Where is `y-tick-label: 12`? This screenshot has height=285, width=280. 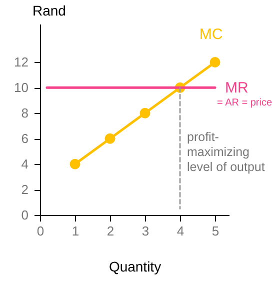 y-tick-label: 12 is located at coordinates (21, 62).